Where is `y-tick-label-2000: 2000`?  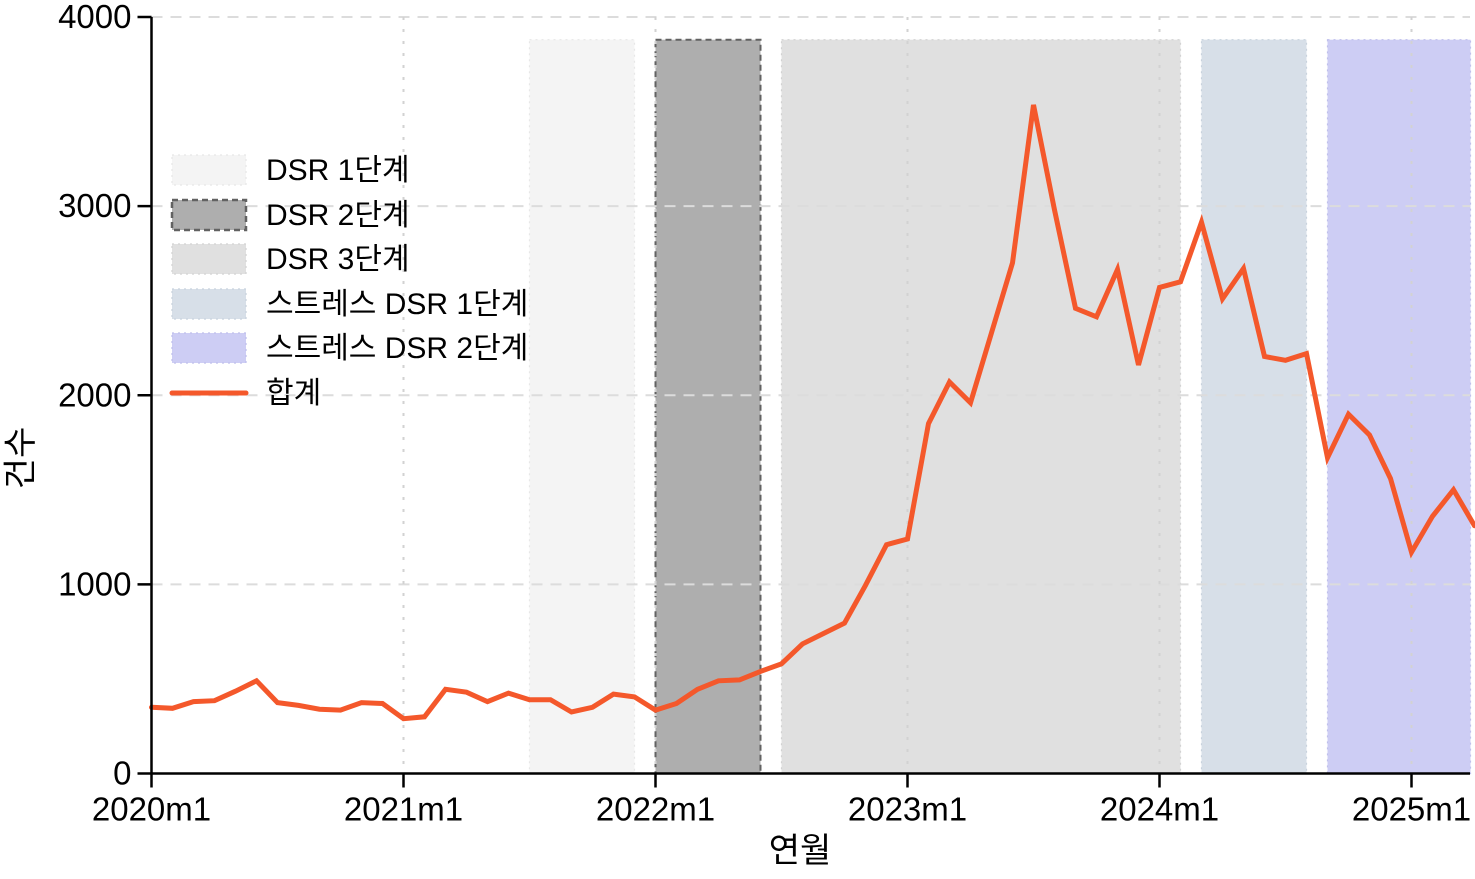
y-tick-label-2000: 2000 is located at coordinates (94, 394).